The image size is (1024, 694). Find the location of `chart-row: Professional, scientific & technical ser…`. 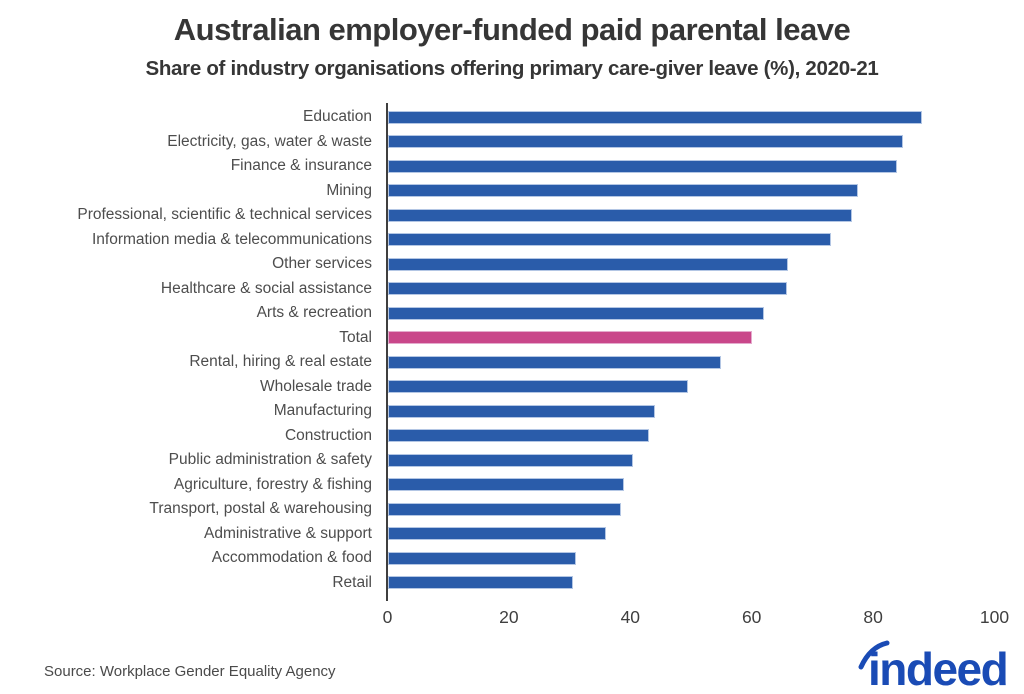

chart-row: Professional, scientific & technical ser… is located at coordinates (512, 215).